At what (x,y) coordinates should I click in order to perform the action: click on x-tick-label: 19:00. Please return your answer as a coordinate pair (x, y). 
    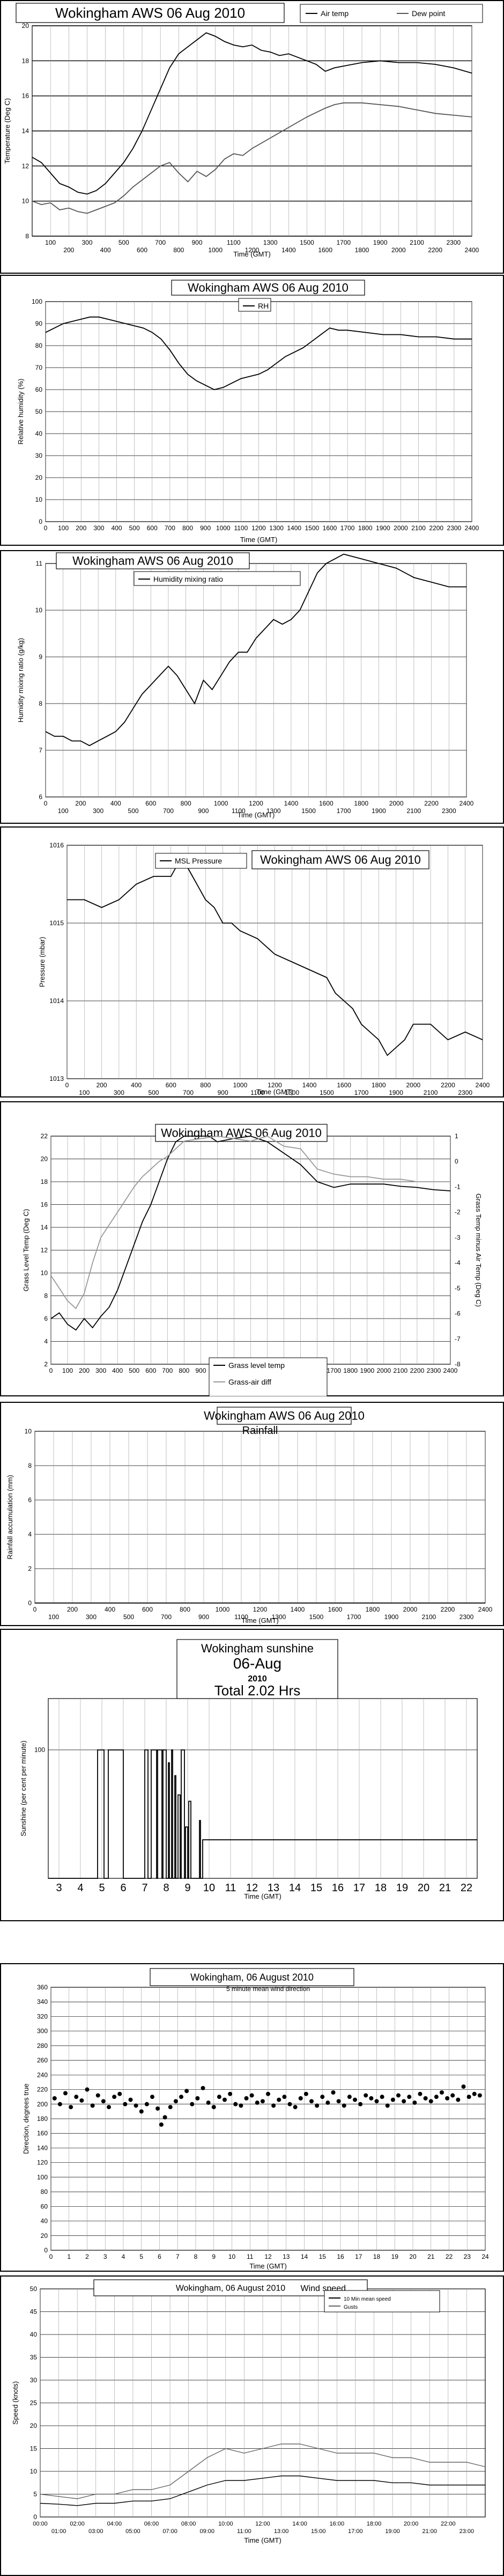
    Looking at the image, I should click on (392, 2531).